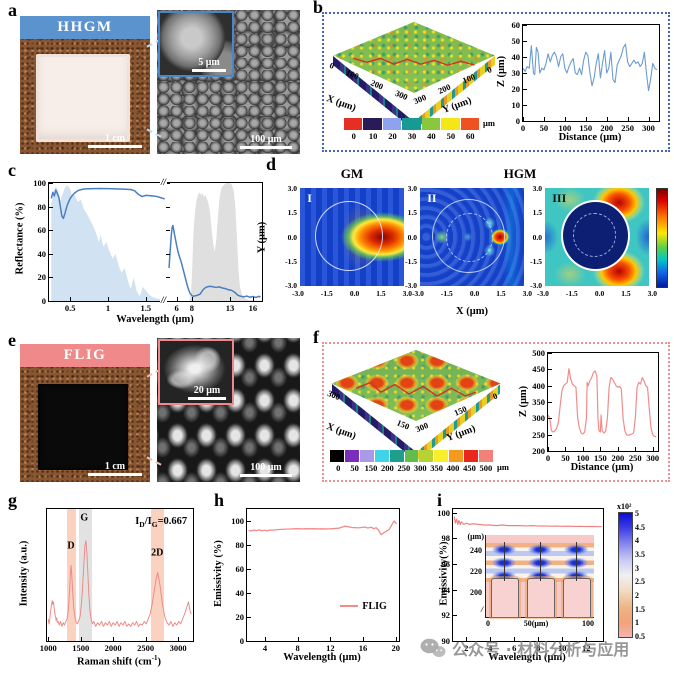  I want to click on panel-b-box, so click(496, 82).